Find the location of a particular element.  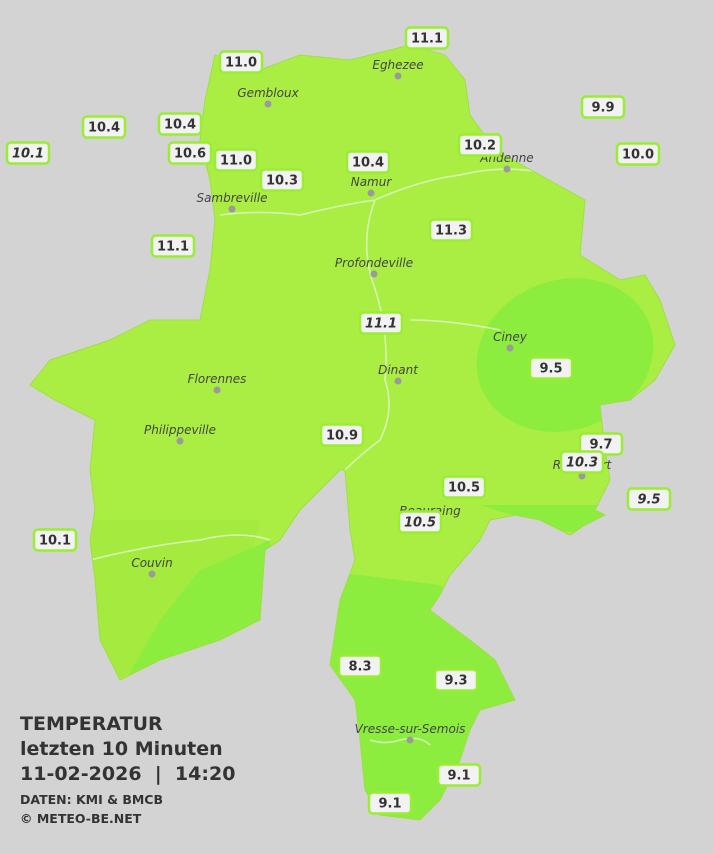

subtitle: letzten 10 Minuten is located at coordinates (121, 749).